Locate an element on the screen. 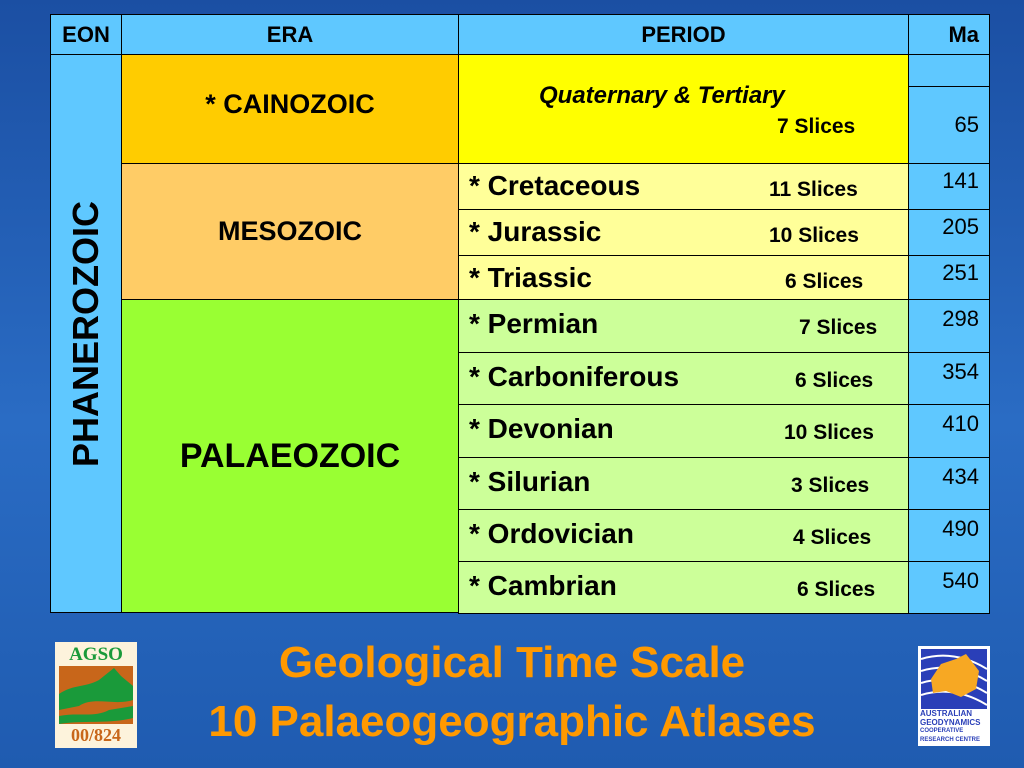 The width and height of the screenshot is (1024, 768). ma-cainozoic: 65 is located at coordinates (949, 125).